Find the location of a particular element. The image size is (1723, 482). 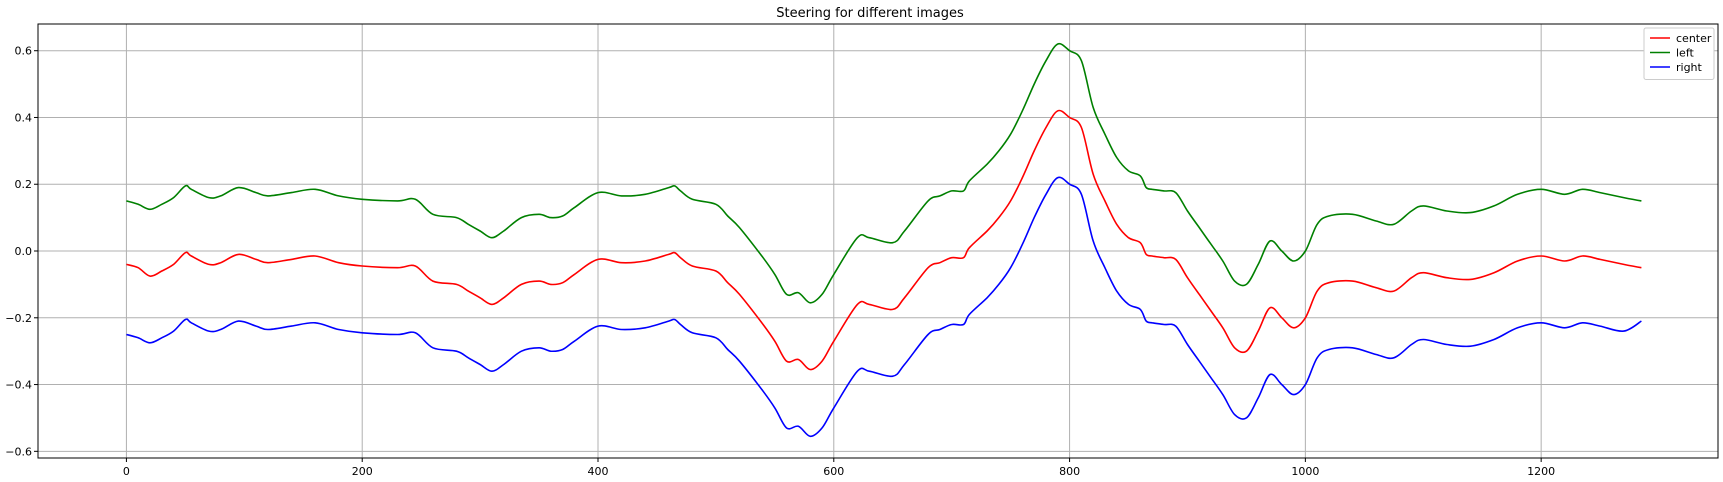

y-tick-label: 0.2 is located at coordinates (24, 184).